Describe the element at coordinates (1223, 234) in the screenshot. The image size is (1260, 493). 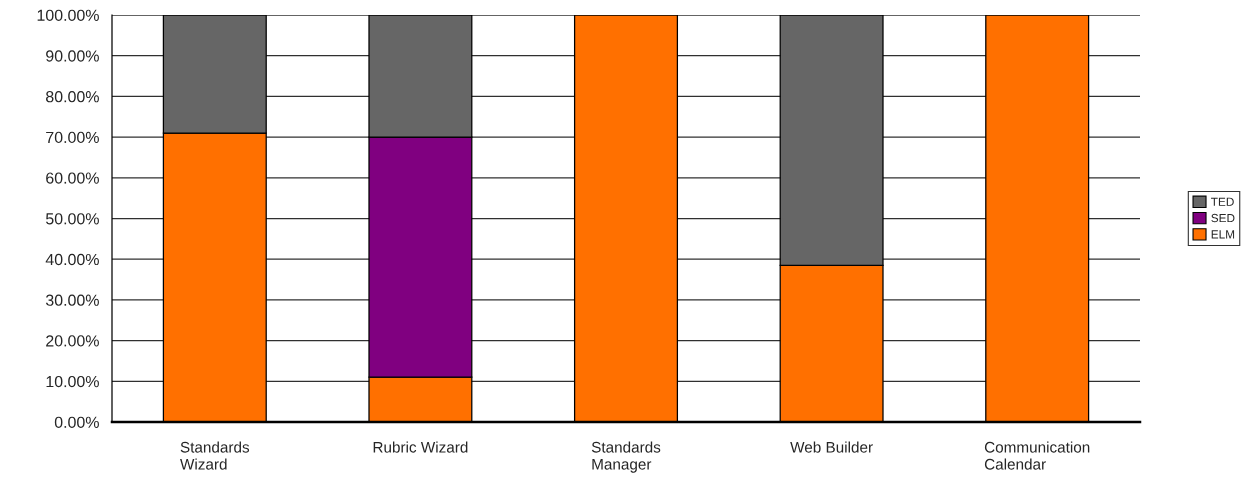
I see `legend-label: ELM` at that location.